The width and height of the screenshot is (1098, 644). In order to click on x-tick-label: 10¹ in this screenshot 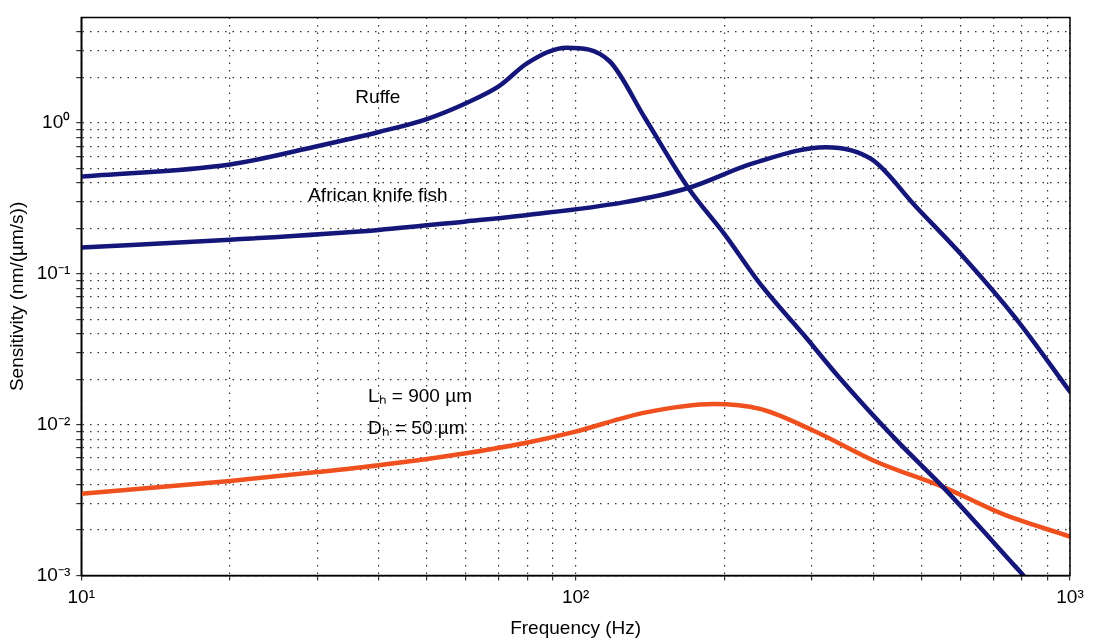, I will do `click(81, 597)`.